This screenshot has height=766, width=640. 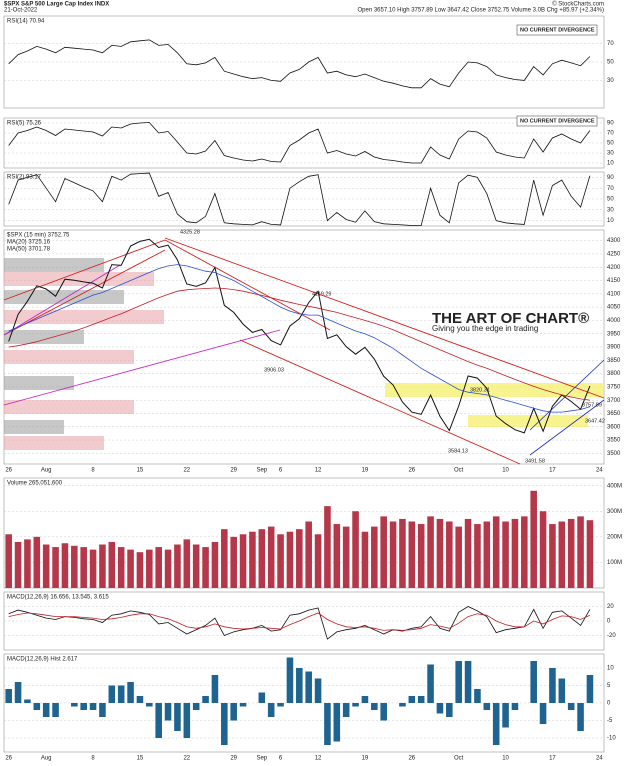 I want to click on x-tick-label: 12, so click(x=318, y=471).